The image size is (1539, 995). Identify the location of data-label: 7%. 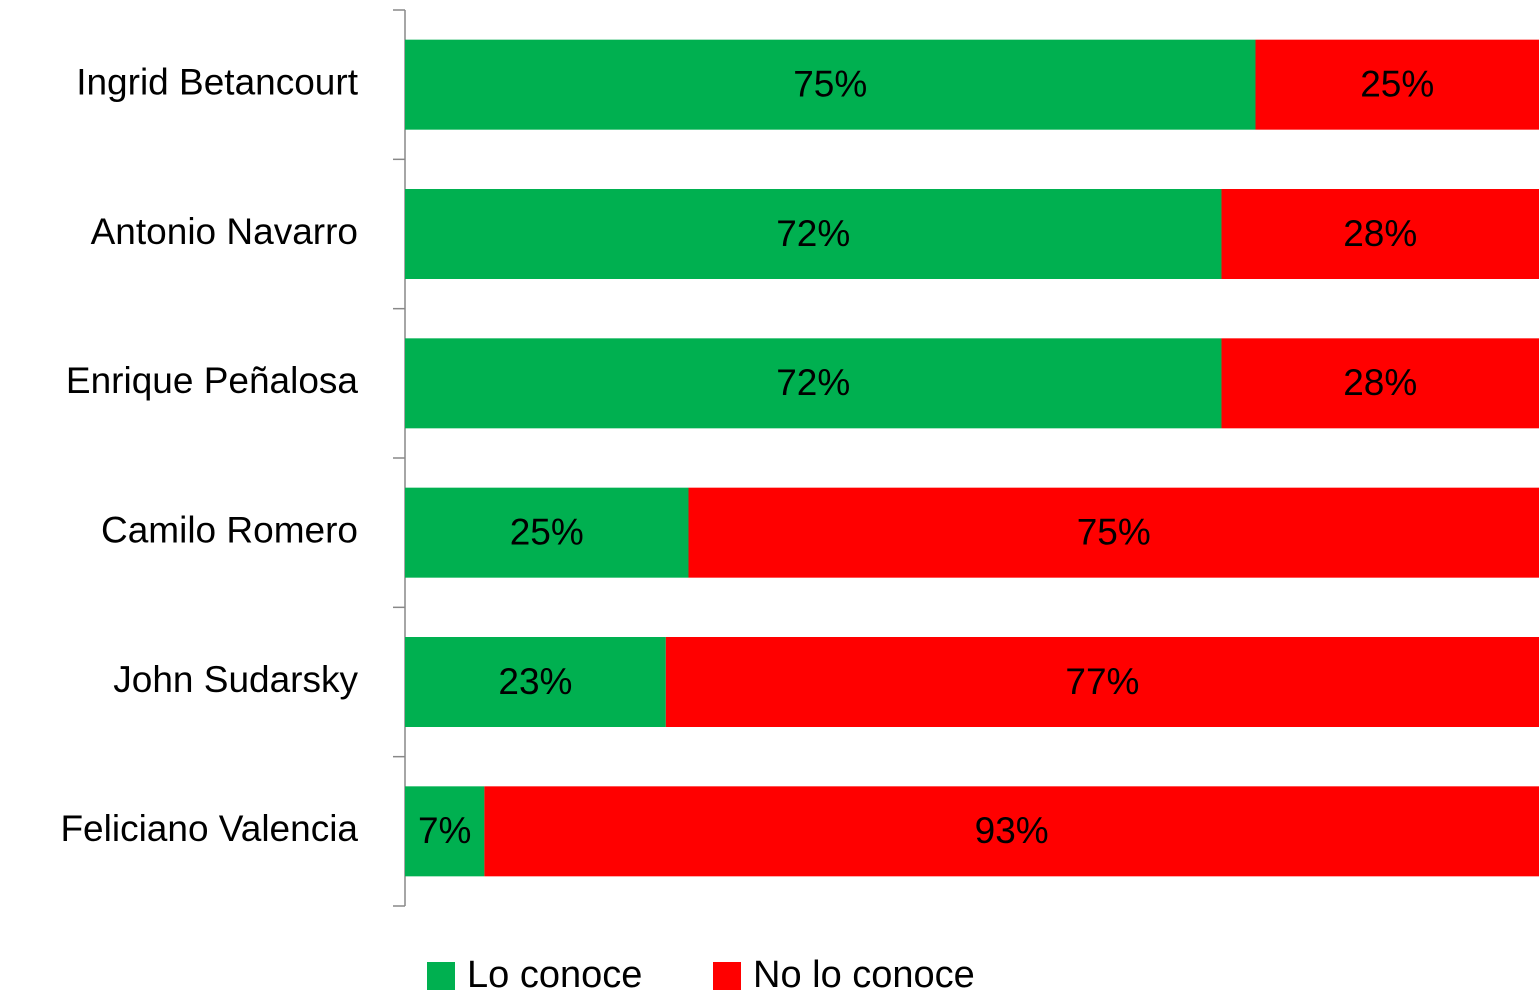
(444, 830).